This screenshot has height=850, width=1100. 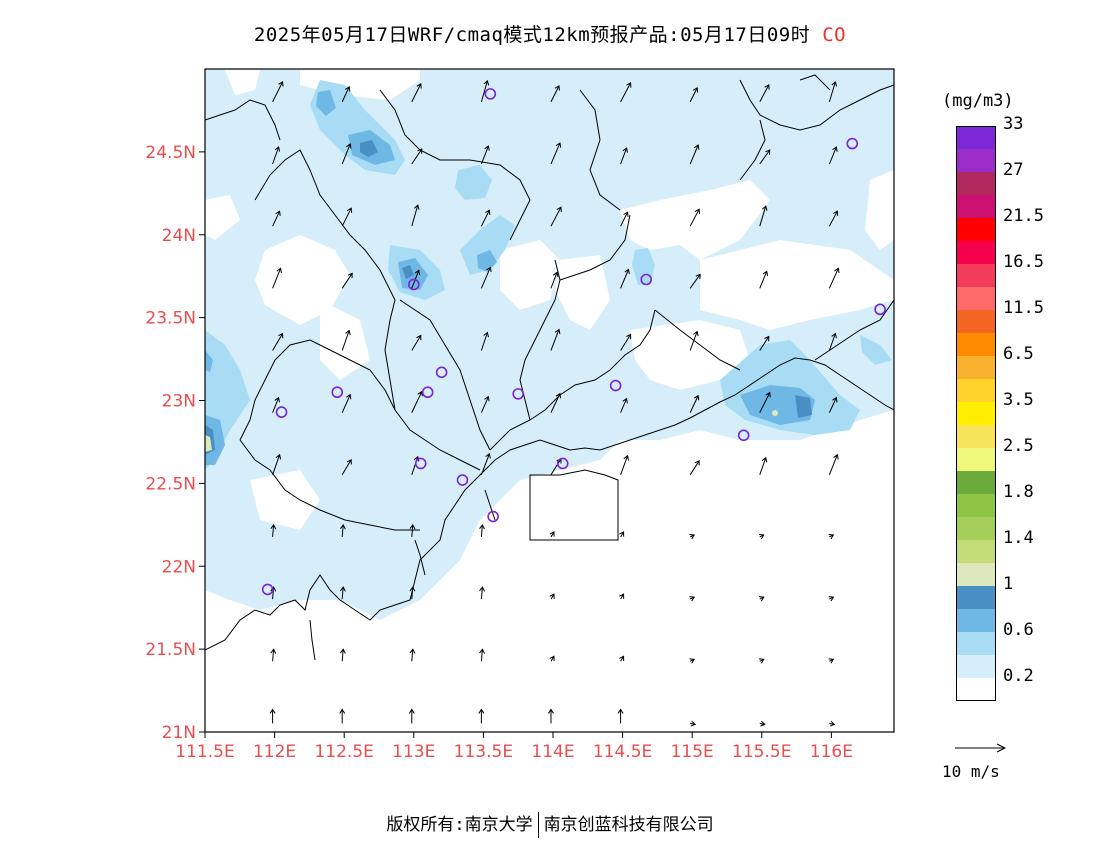 I want to click on wind-reference-arrow, so click(x=981, y=748).